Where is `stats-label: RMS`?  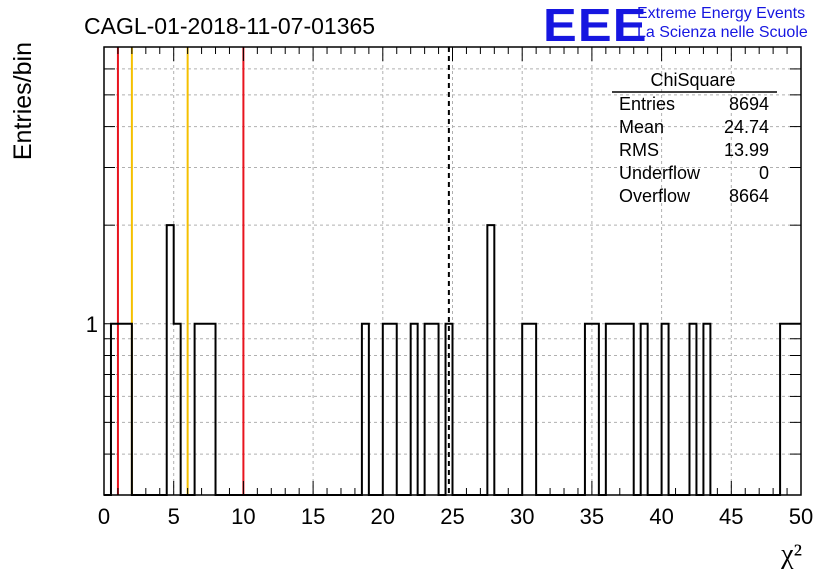 stats-label: RMS is located at coordinates (639, 150).